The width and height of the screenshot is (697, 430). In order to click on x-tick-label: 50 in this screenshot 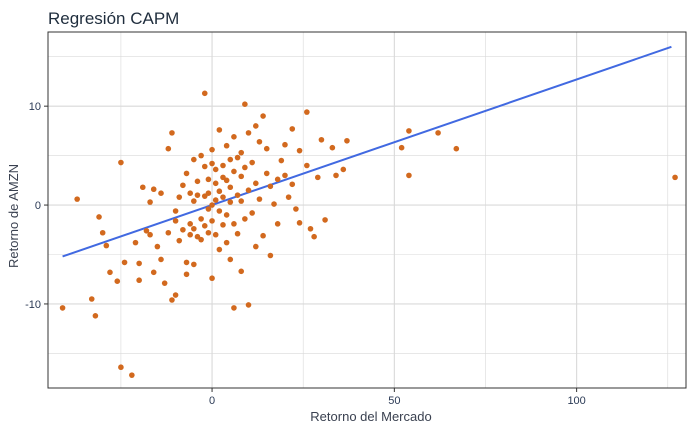, I will do `click(394, 401)`.